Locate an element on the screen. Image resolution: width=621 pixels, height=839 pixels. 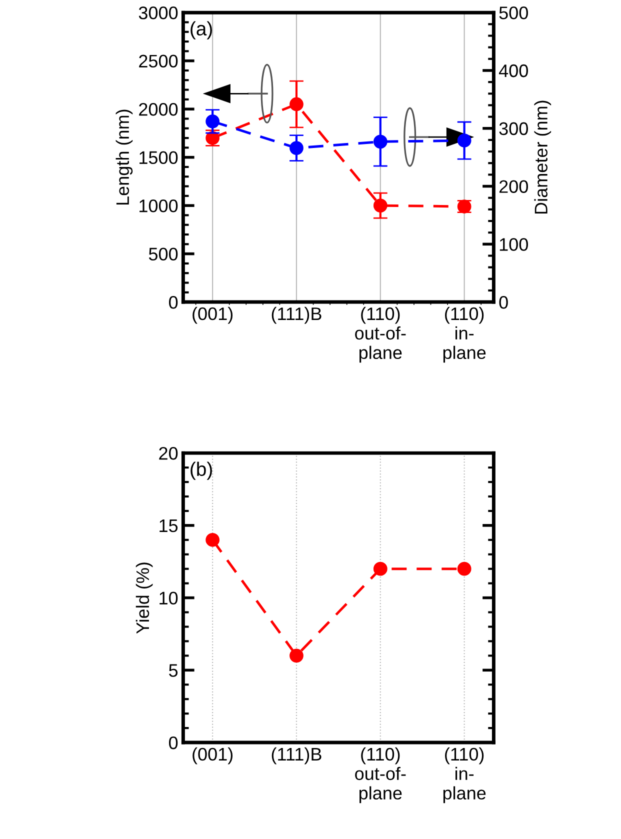
y-tick-label: 20 is located at coordinates (168, 453).